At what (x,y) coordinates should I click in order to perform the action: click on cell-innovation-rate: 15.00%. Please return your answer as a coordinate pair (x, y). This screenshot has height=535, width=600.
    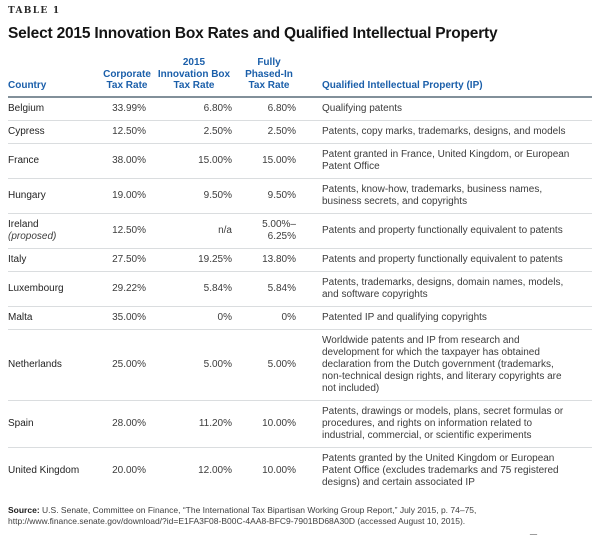
    Looking at the image, I should click on (194, 160).